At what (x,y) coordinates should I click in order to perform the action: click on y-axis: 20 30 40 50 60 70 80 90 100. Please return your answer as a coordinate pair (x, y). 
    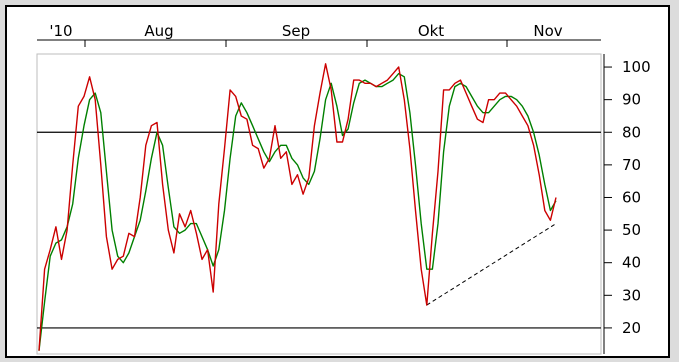
    Looking at the image, I should click on (627, 204).